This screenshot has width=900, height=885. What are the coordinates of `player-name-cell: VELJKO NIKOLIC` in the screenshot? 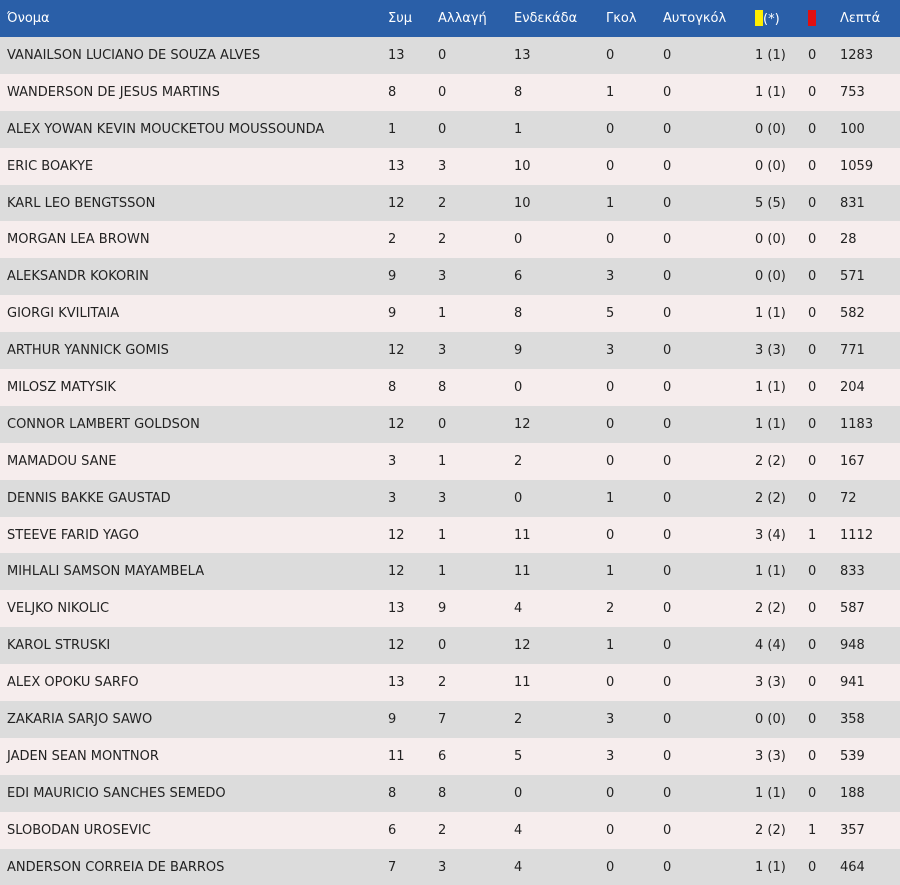 It's located at (58, 609).